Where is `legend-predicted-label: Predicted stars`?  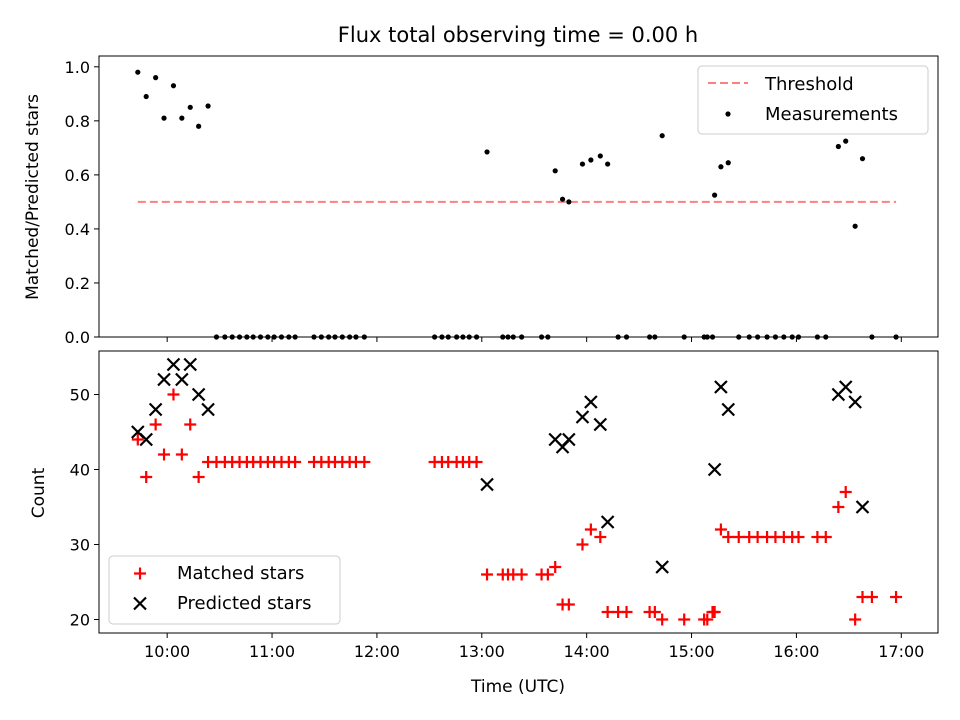
legend-predicted-label: Predicted stars is located at coordinates (244, 603).